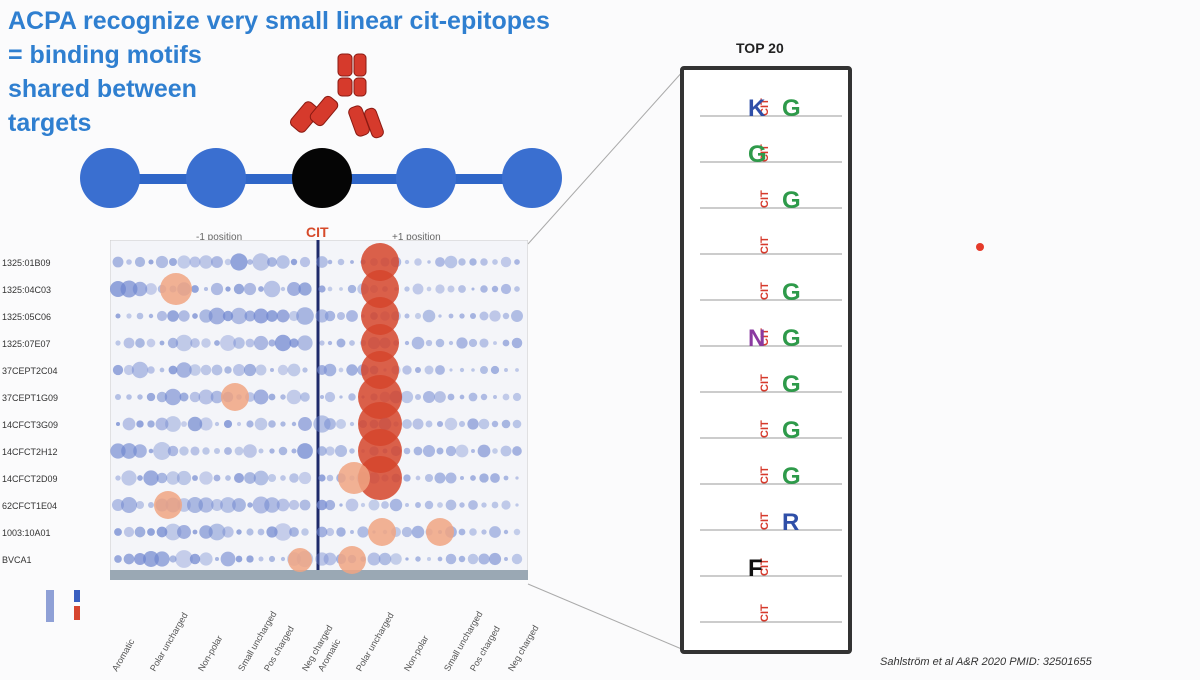 This screenshot has height=680, width=1200. I want to click on category-bar, so click(319, 575).